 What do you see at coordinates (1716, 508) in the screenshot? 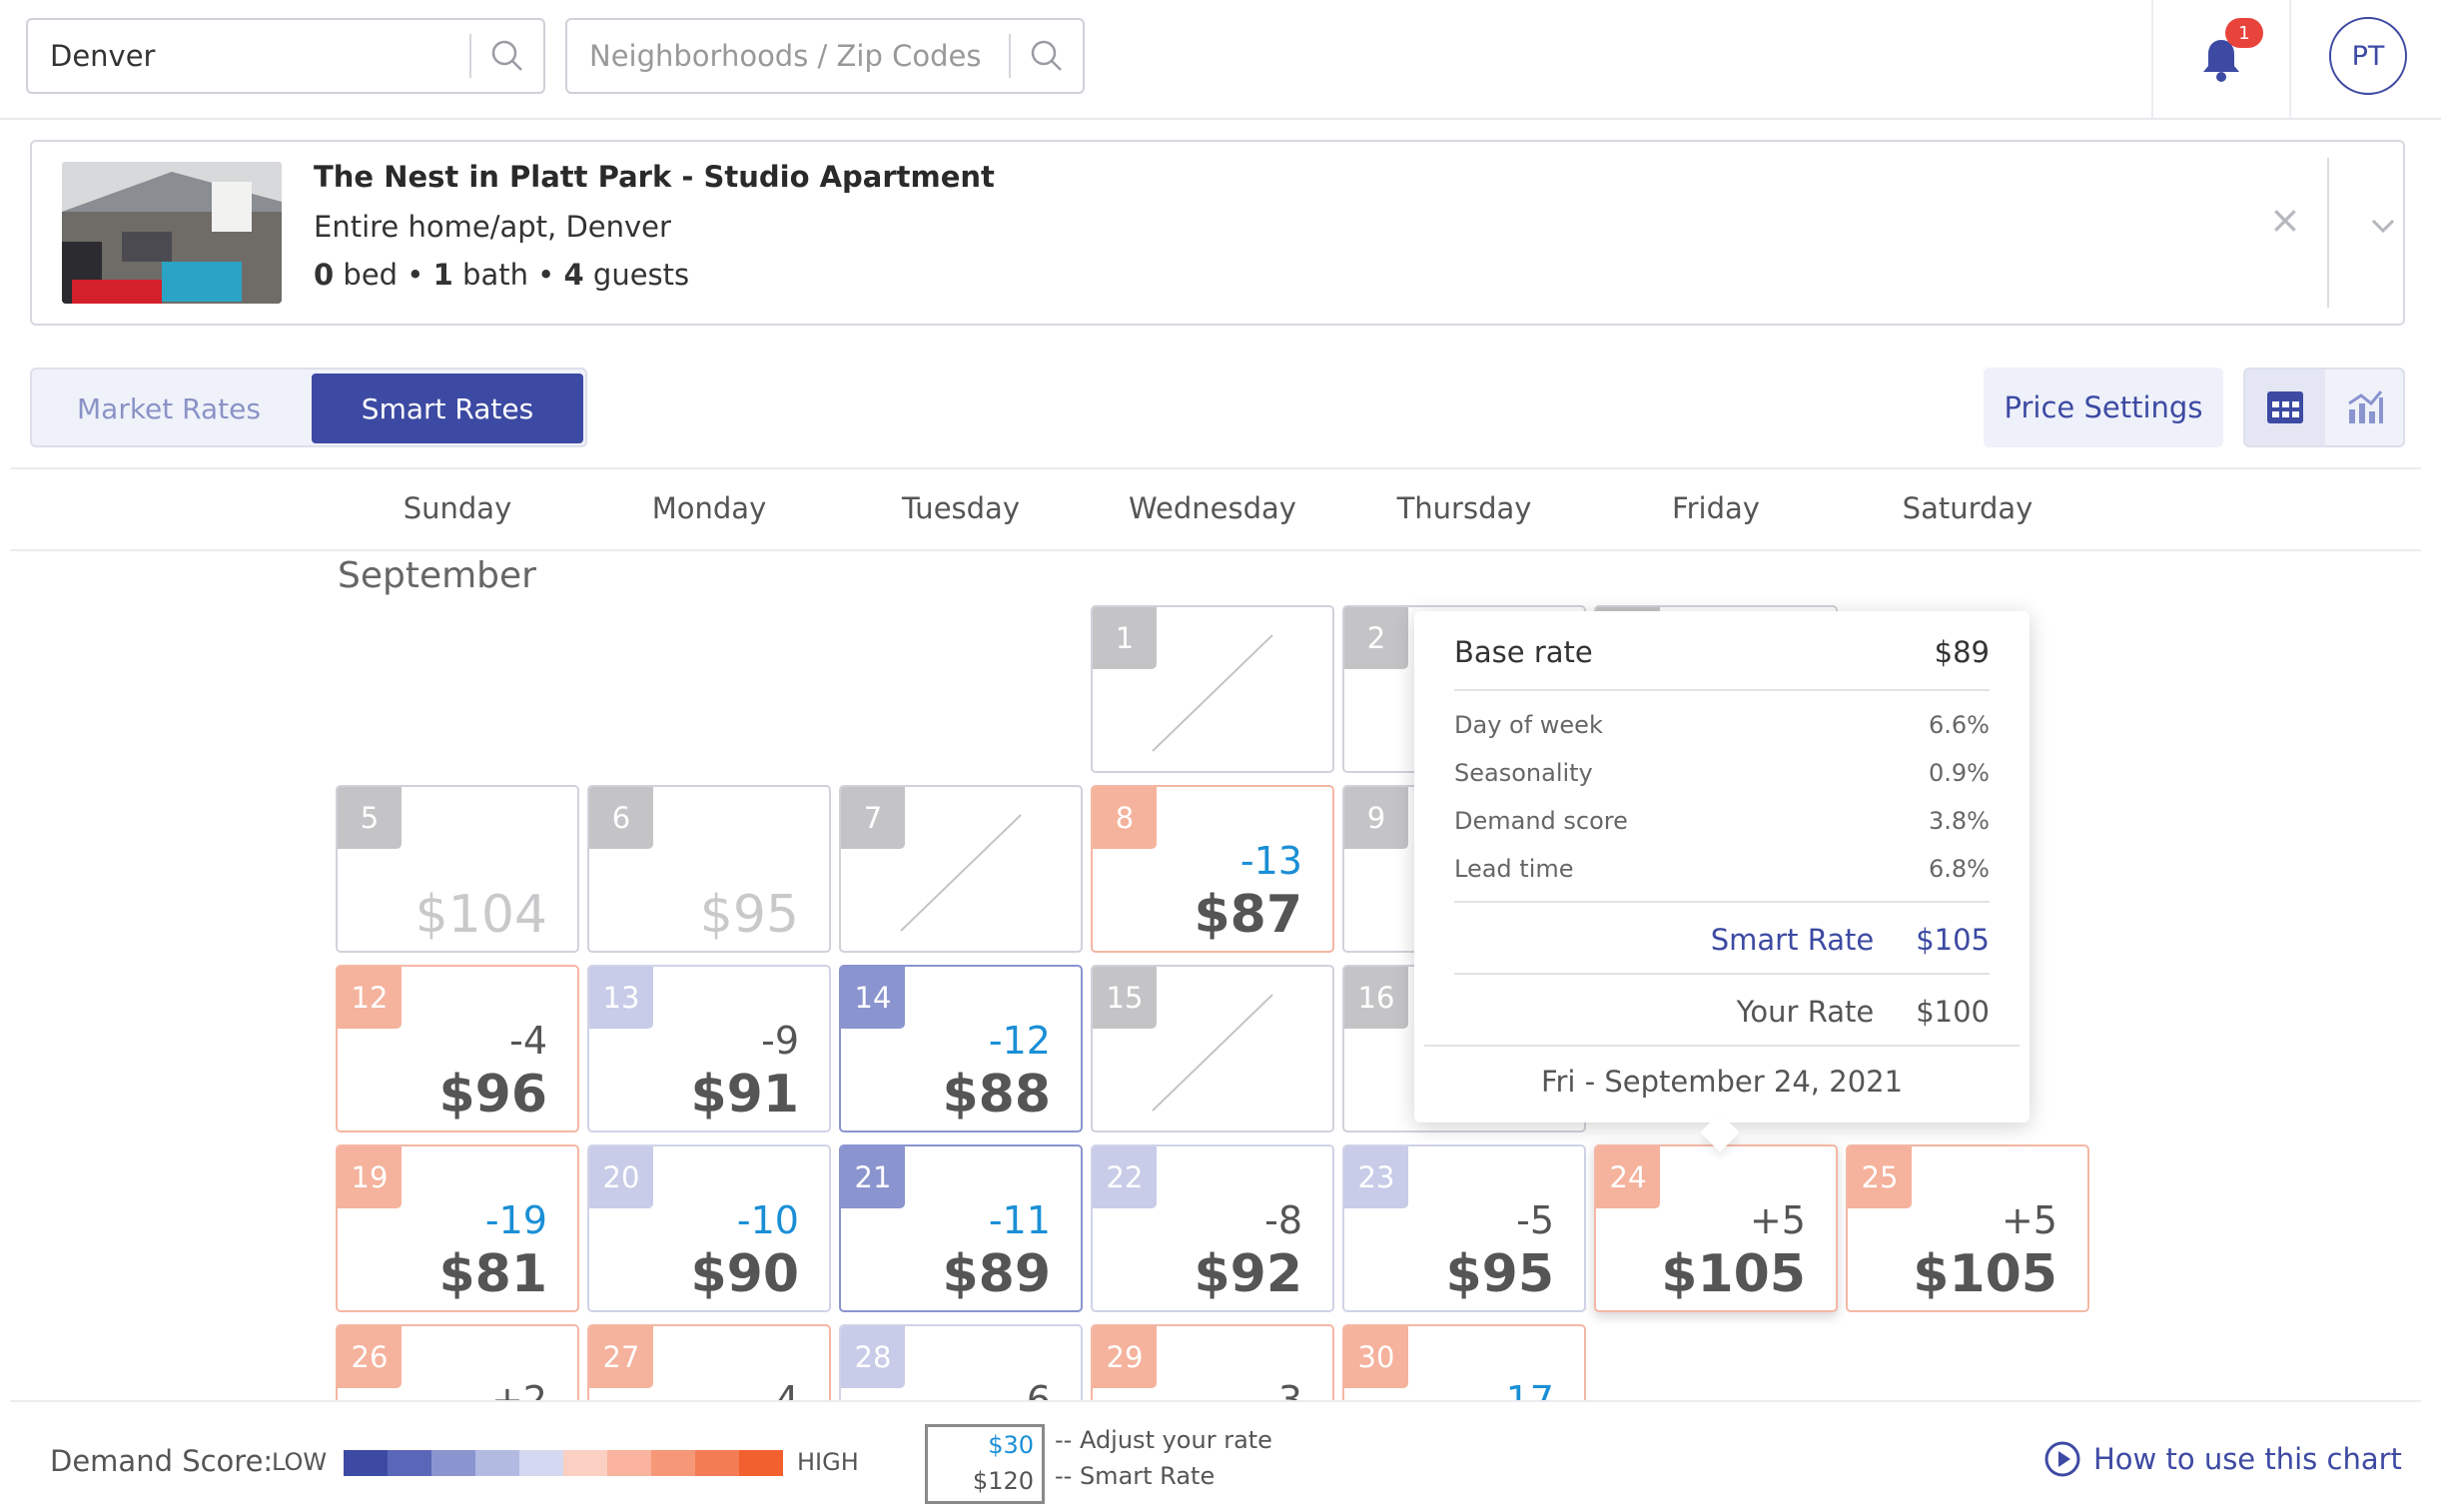
I see `weekday-label: Friday` at bounding box center [1716, 508].